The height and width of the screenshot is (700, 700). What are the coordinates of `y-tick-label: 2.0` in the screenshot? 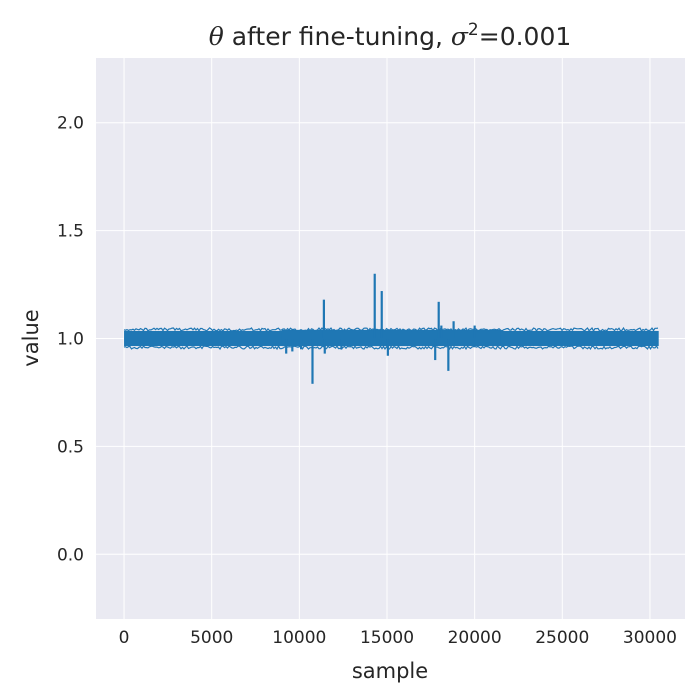 It's located at (70, 124).